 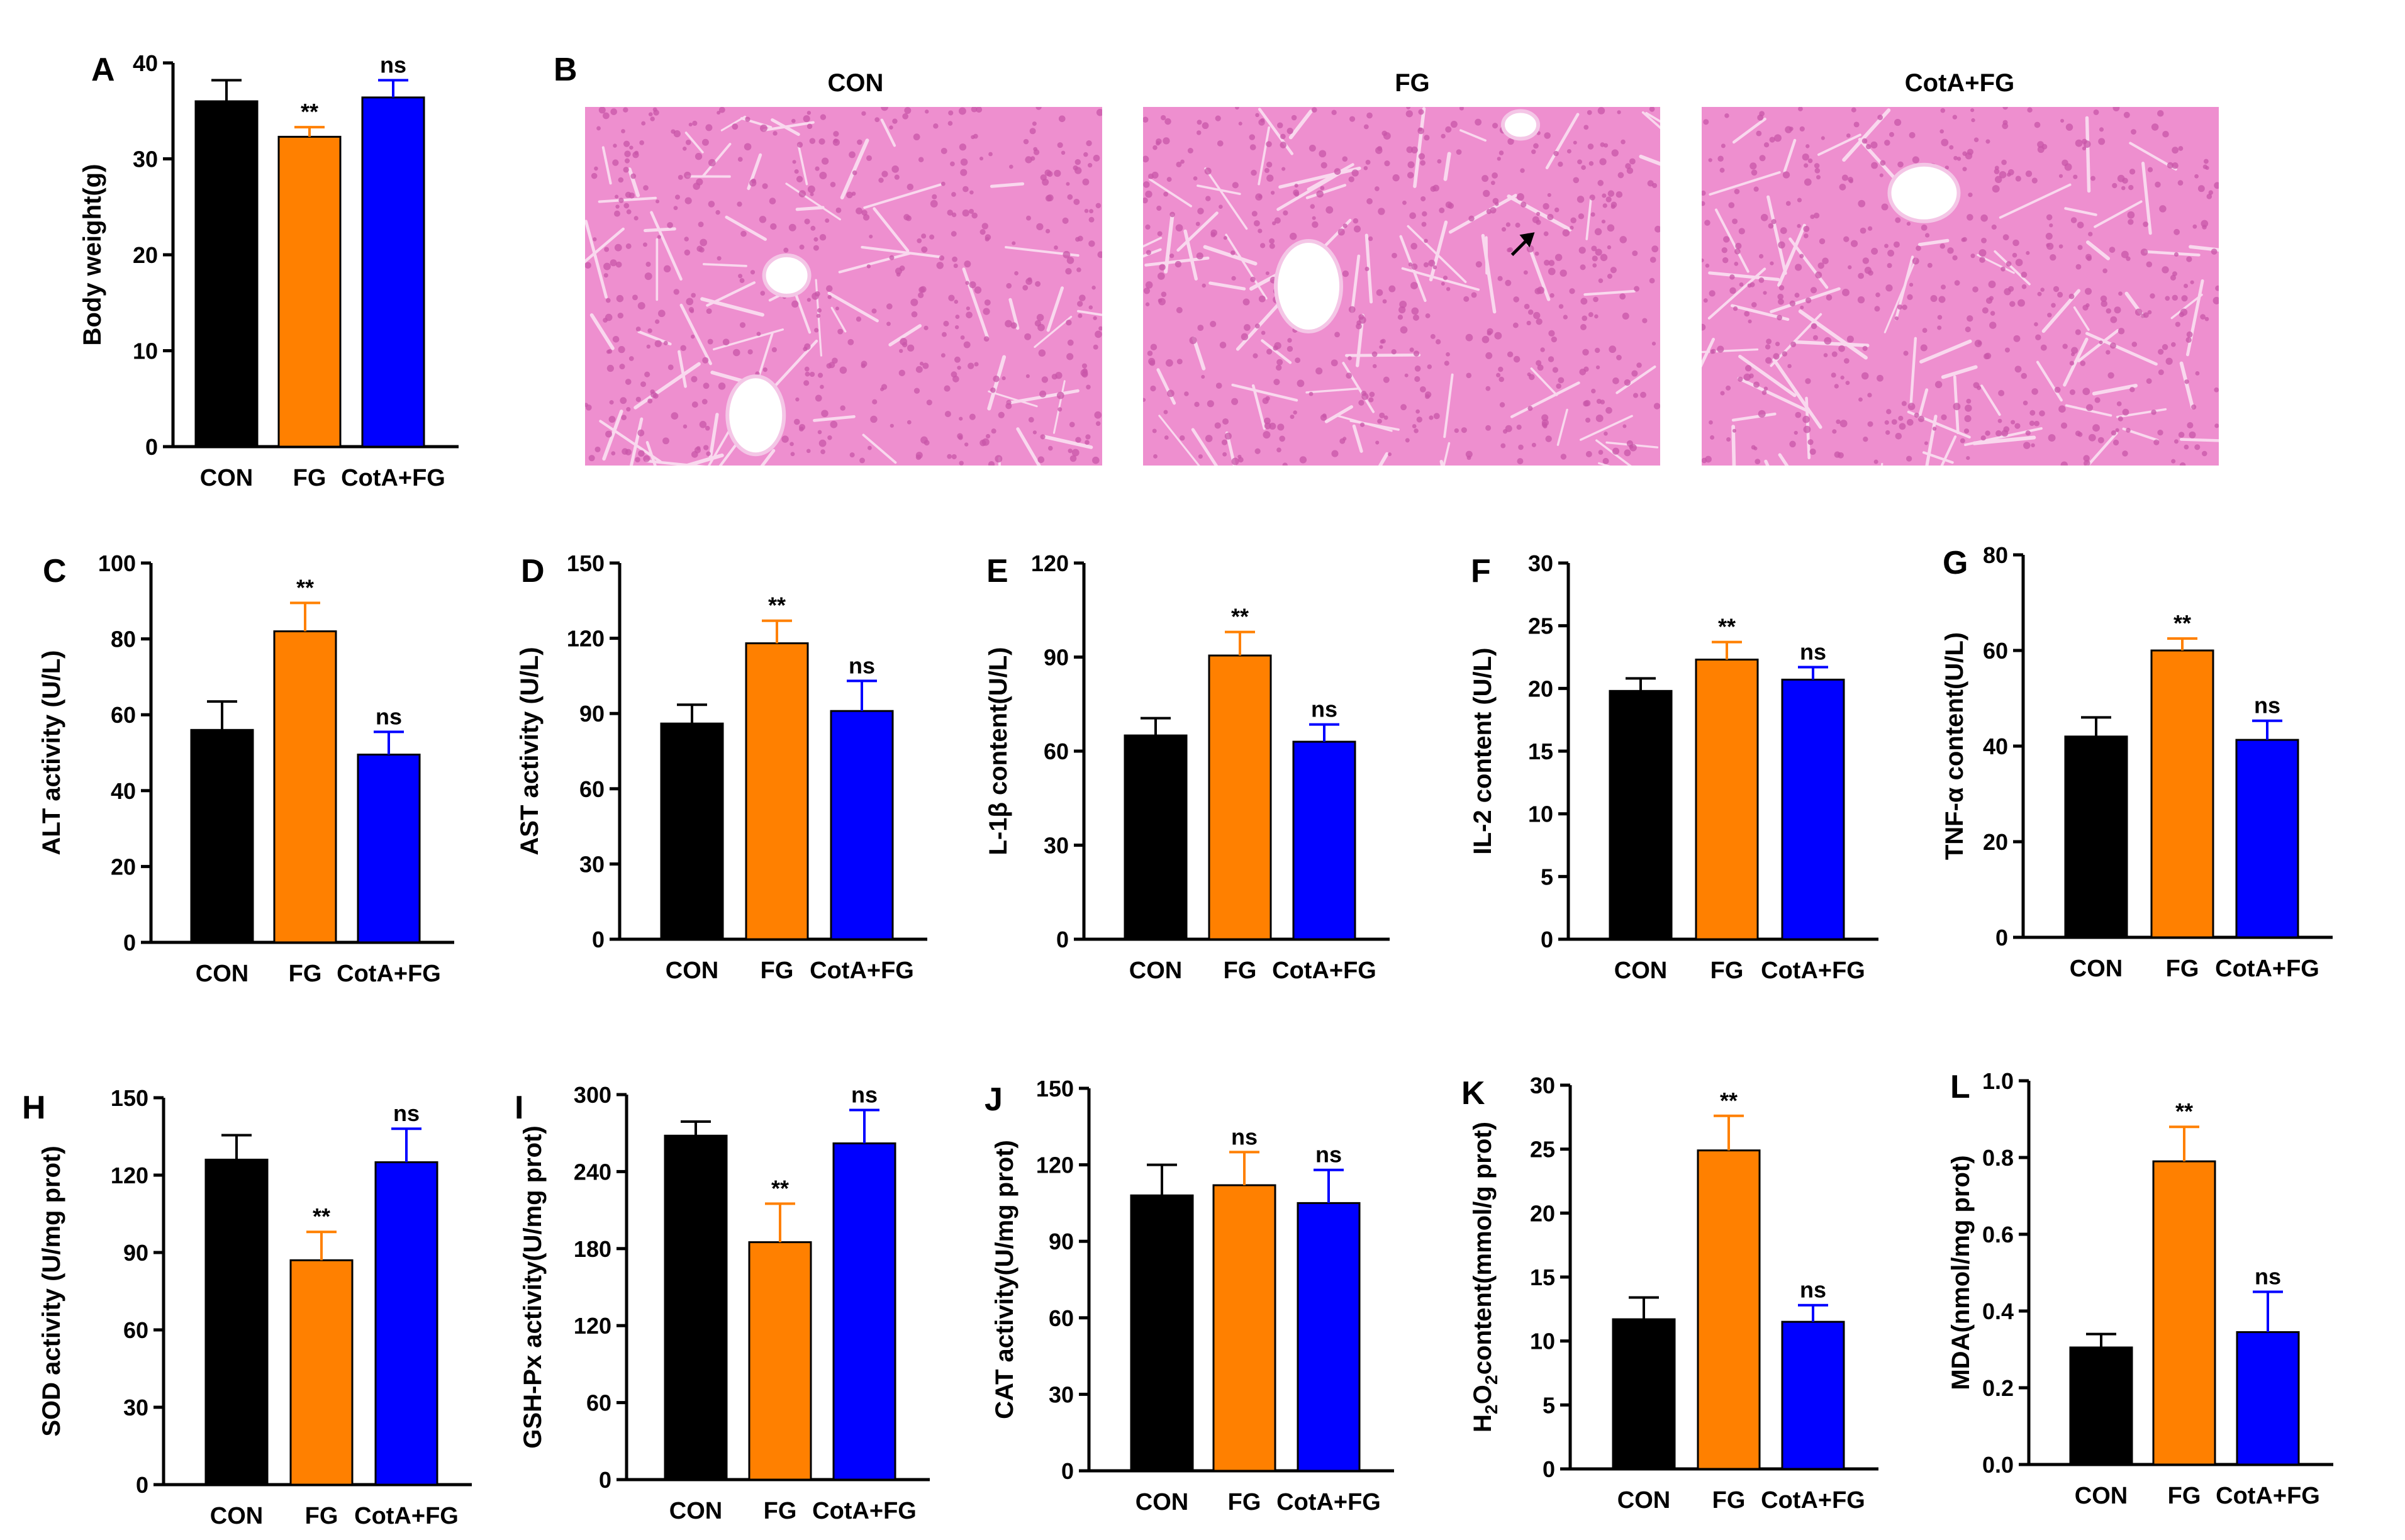 What do you see at coordinates (1998, 1081) in the screenshot?
I see `y-tick-label: 1.0` at bounding box center [1998, 1081].